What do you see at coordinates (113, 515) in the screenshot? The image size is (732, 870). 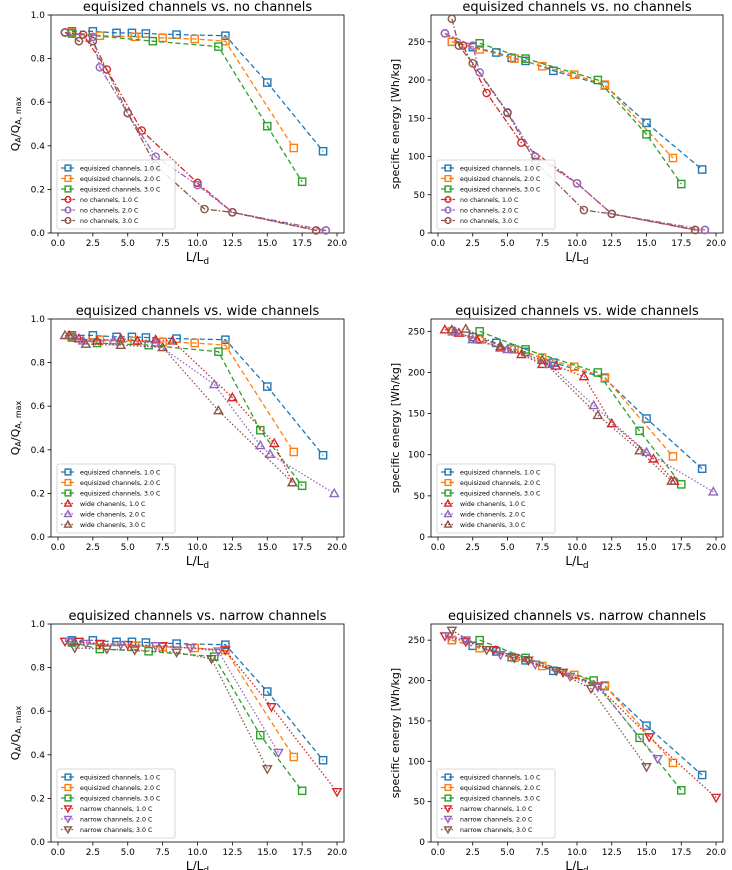 I see `legend-label: wide chanenls, 2.0 C` at bounding box center [113, 515].